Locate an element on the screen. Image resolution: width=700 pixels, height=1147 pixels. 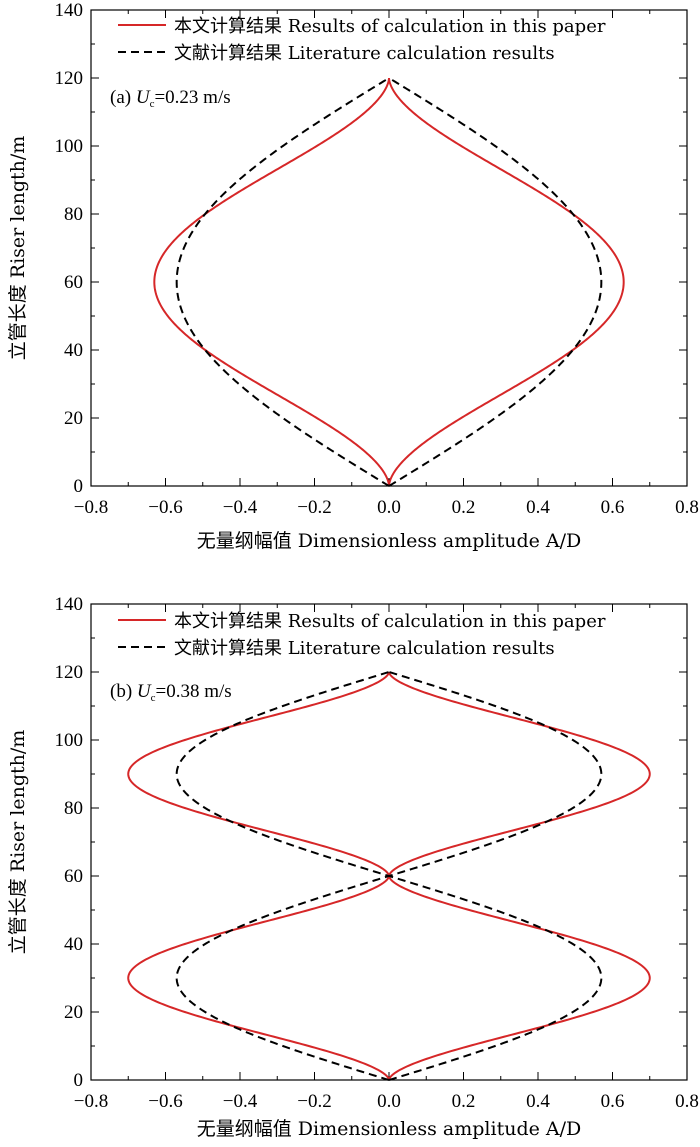
annotation-velocity: (a) Uc=0.23 m/s is located at coordinates (170, 98).